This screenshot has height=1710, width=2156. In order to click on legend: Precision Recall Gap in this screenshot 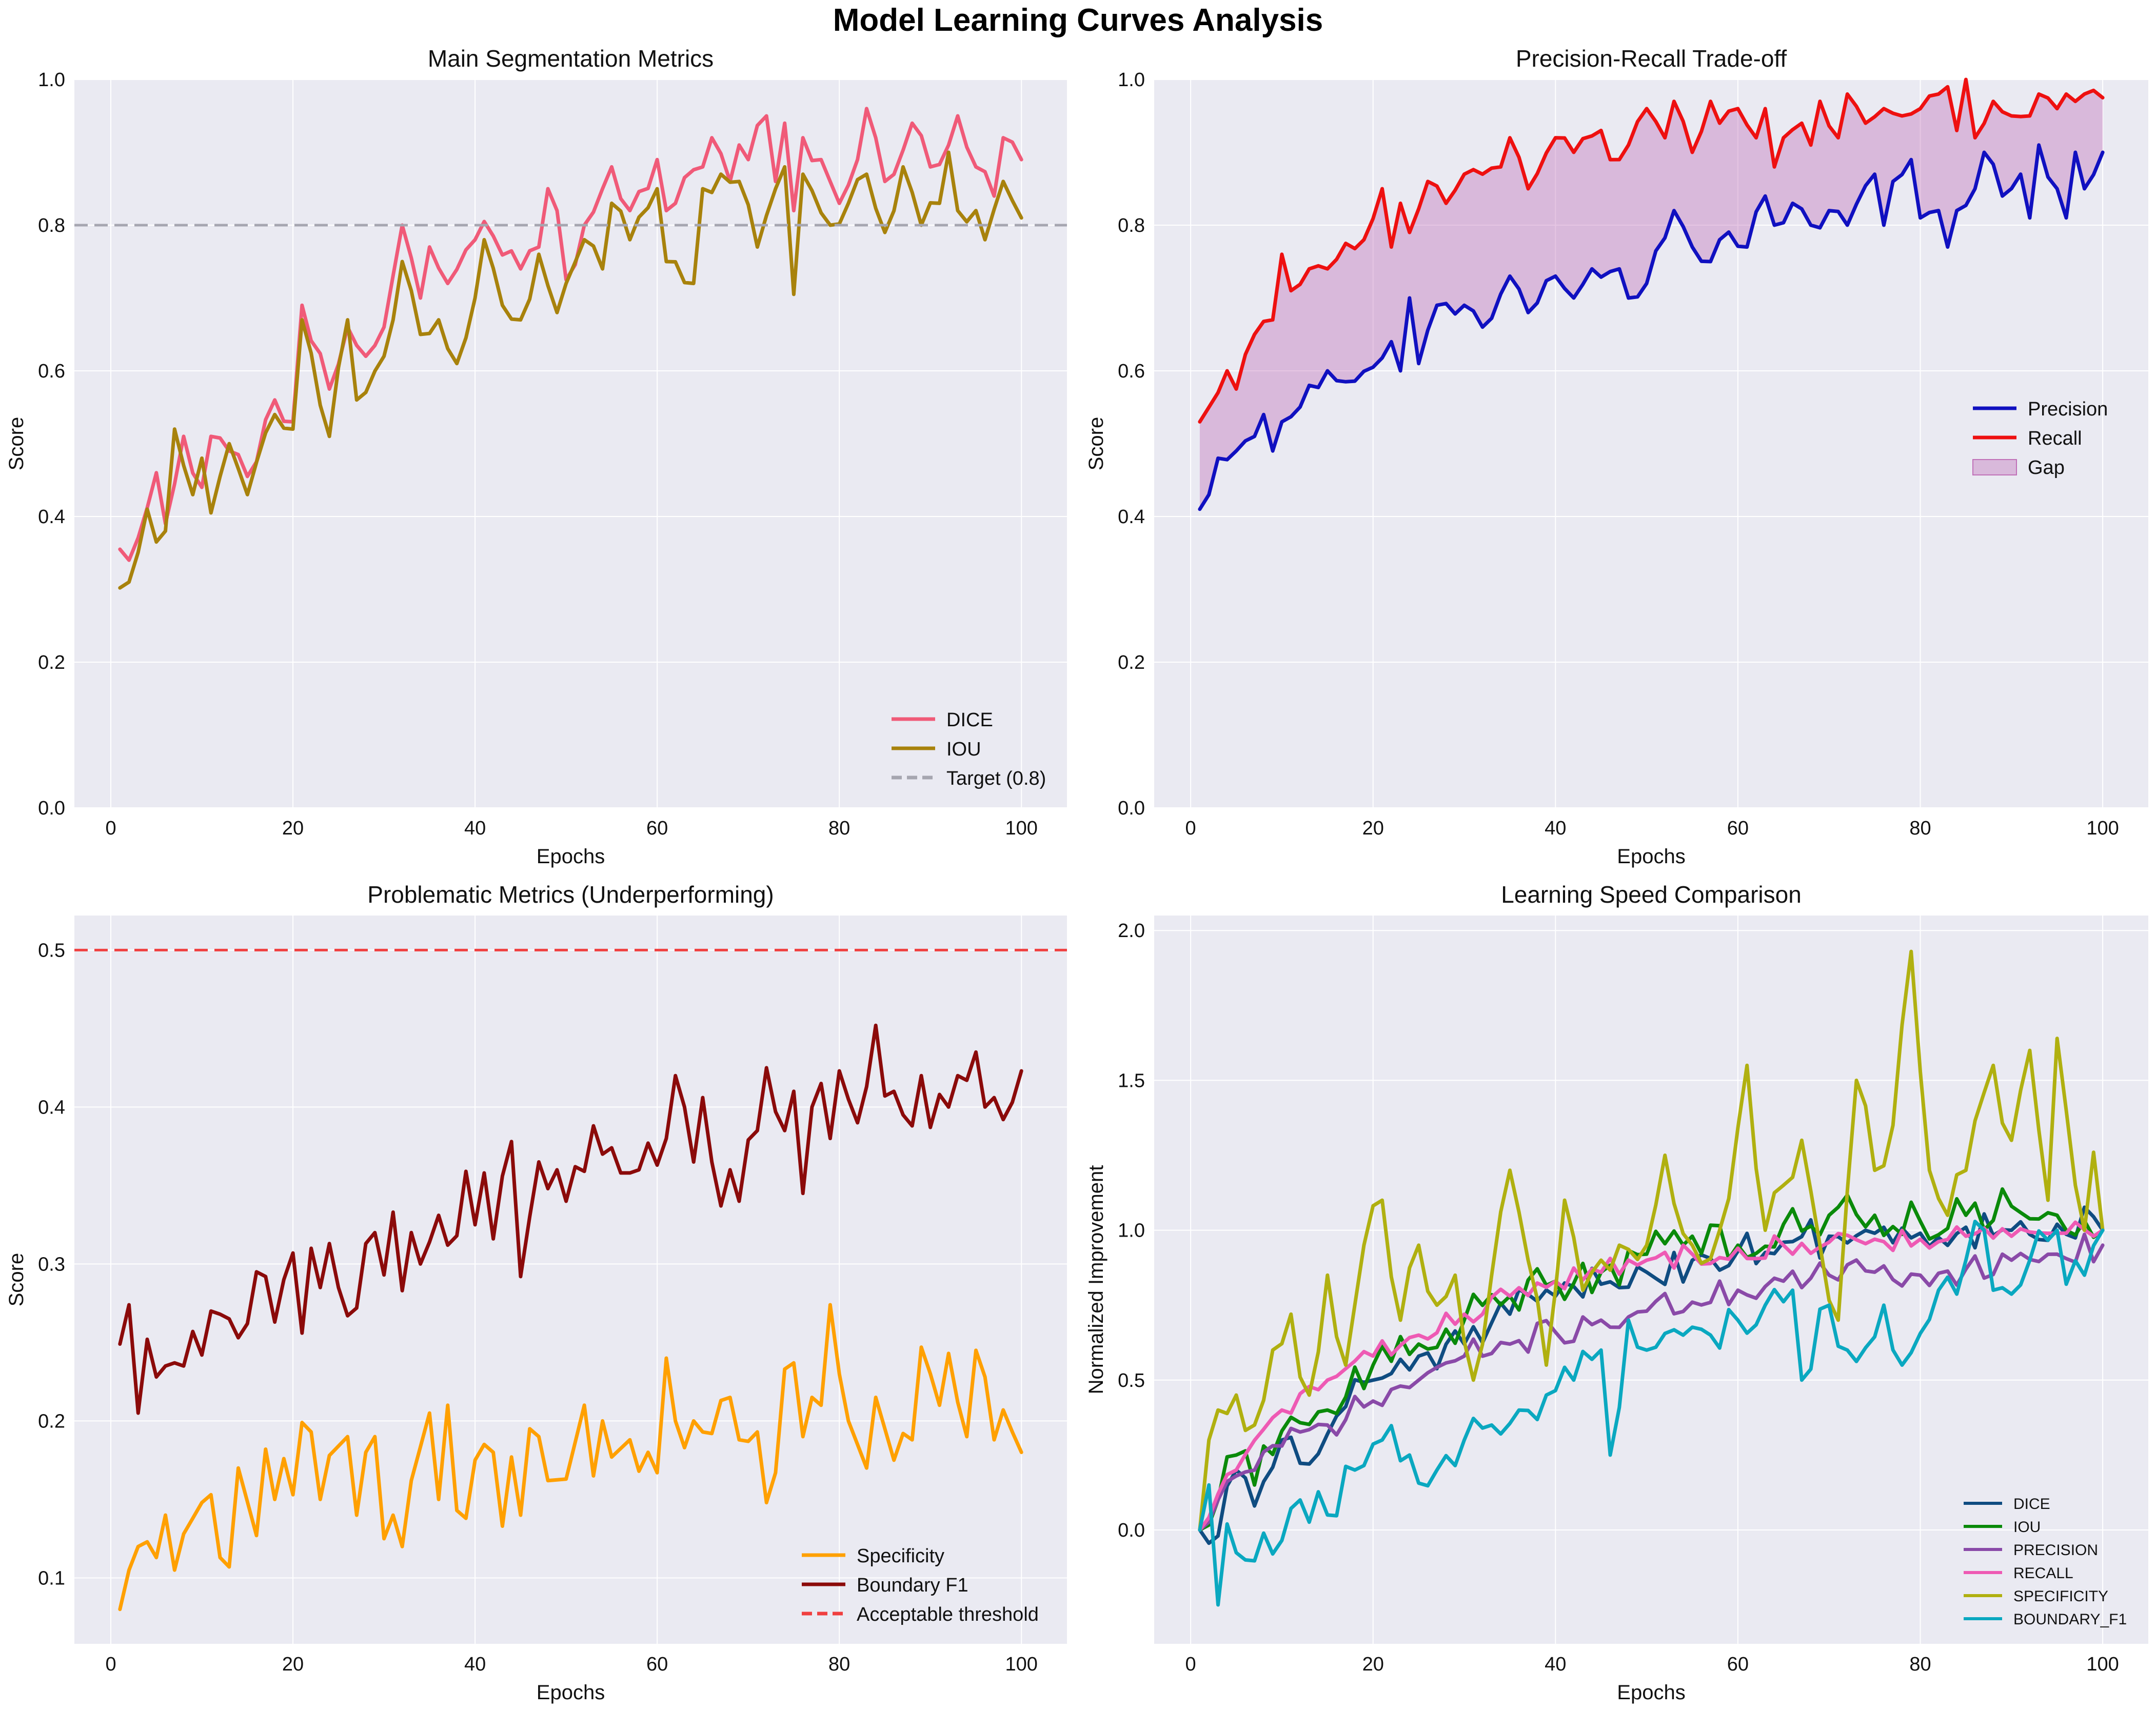, I will do `click(2040, 439)`.